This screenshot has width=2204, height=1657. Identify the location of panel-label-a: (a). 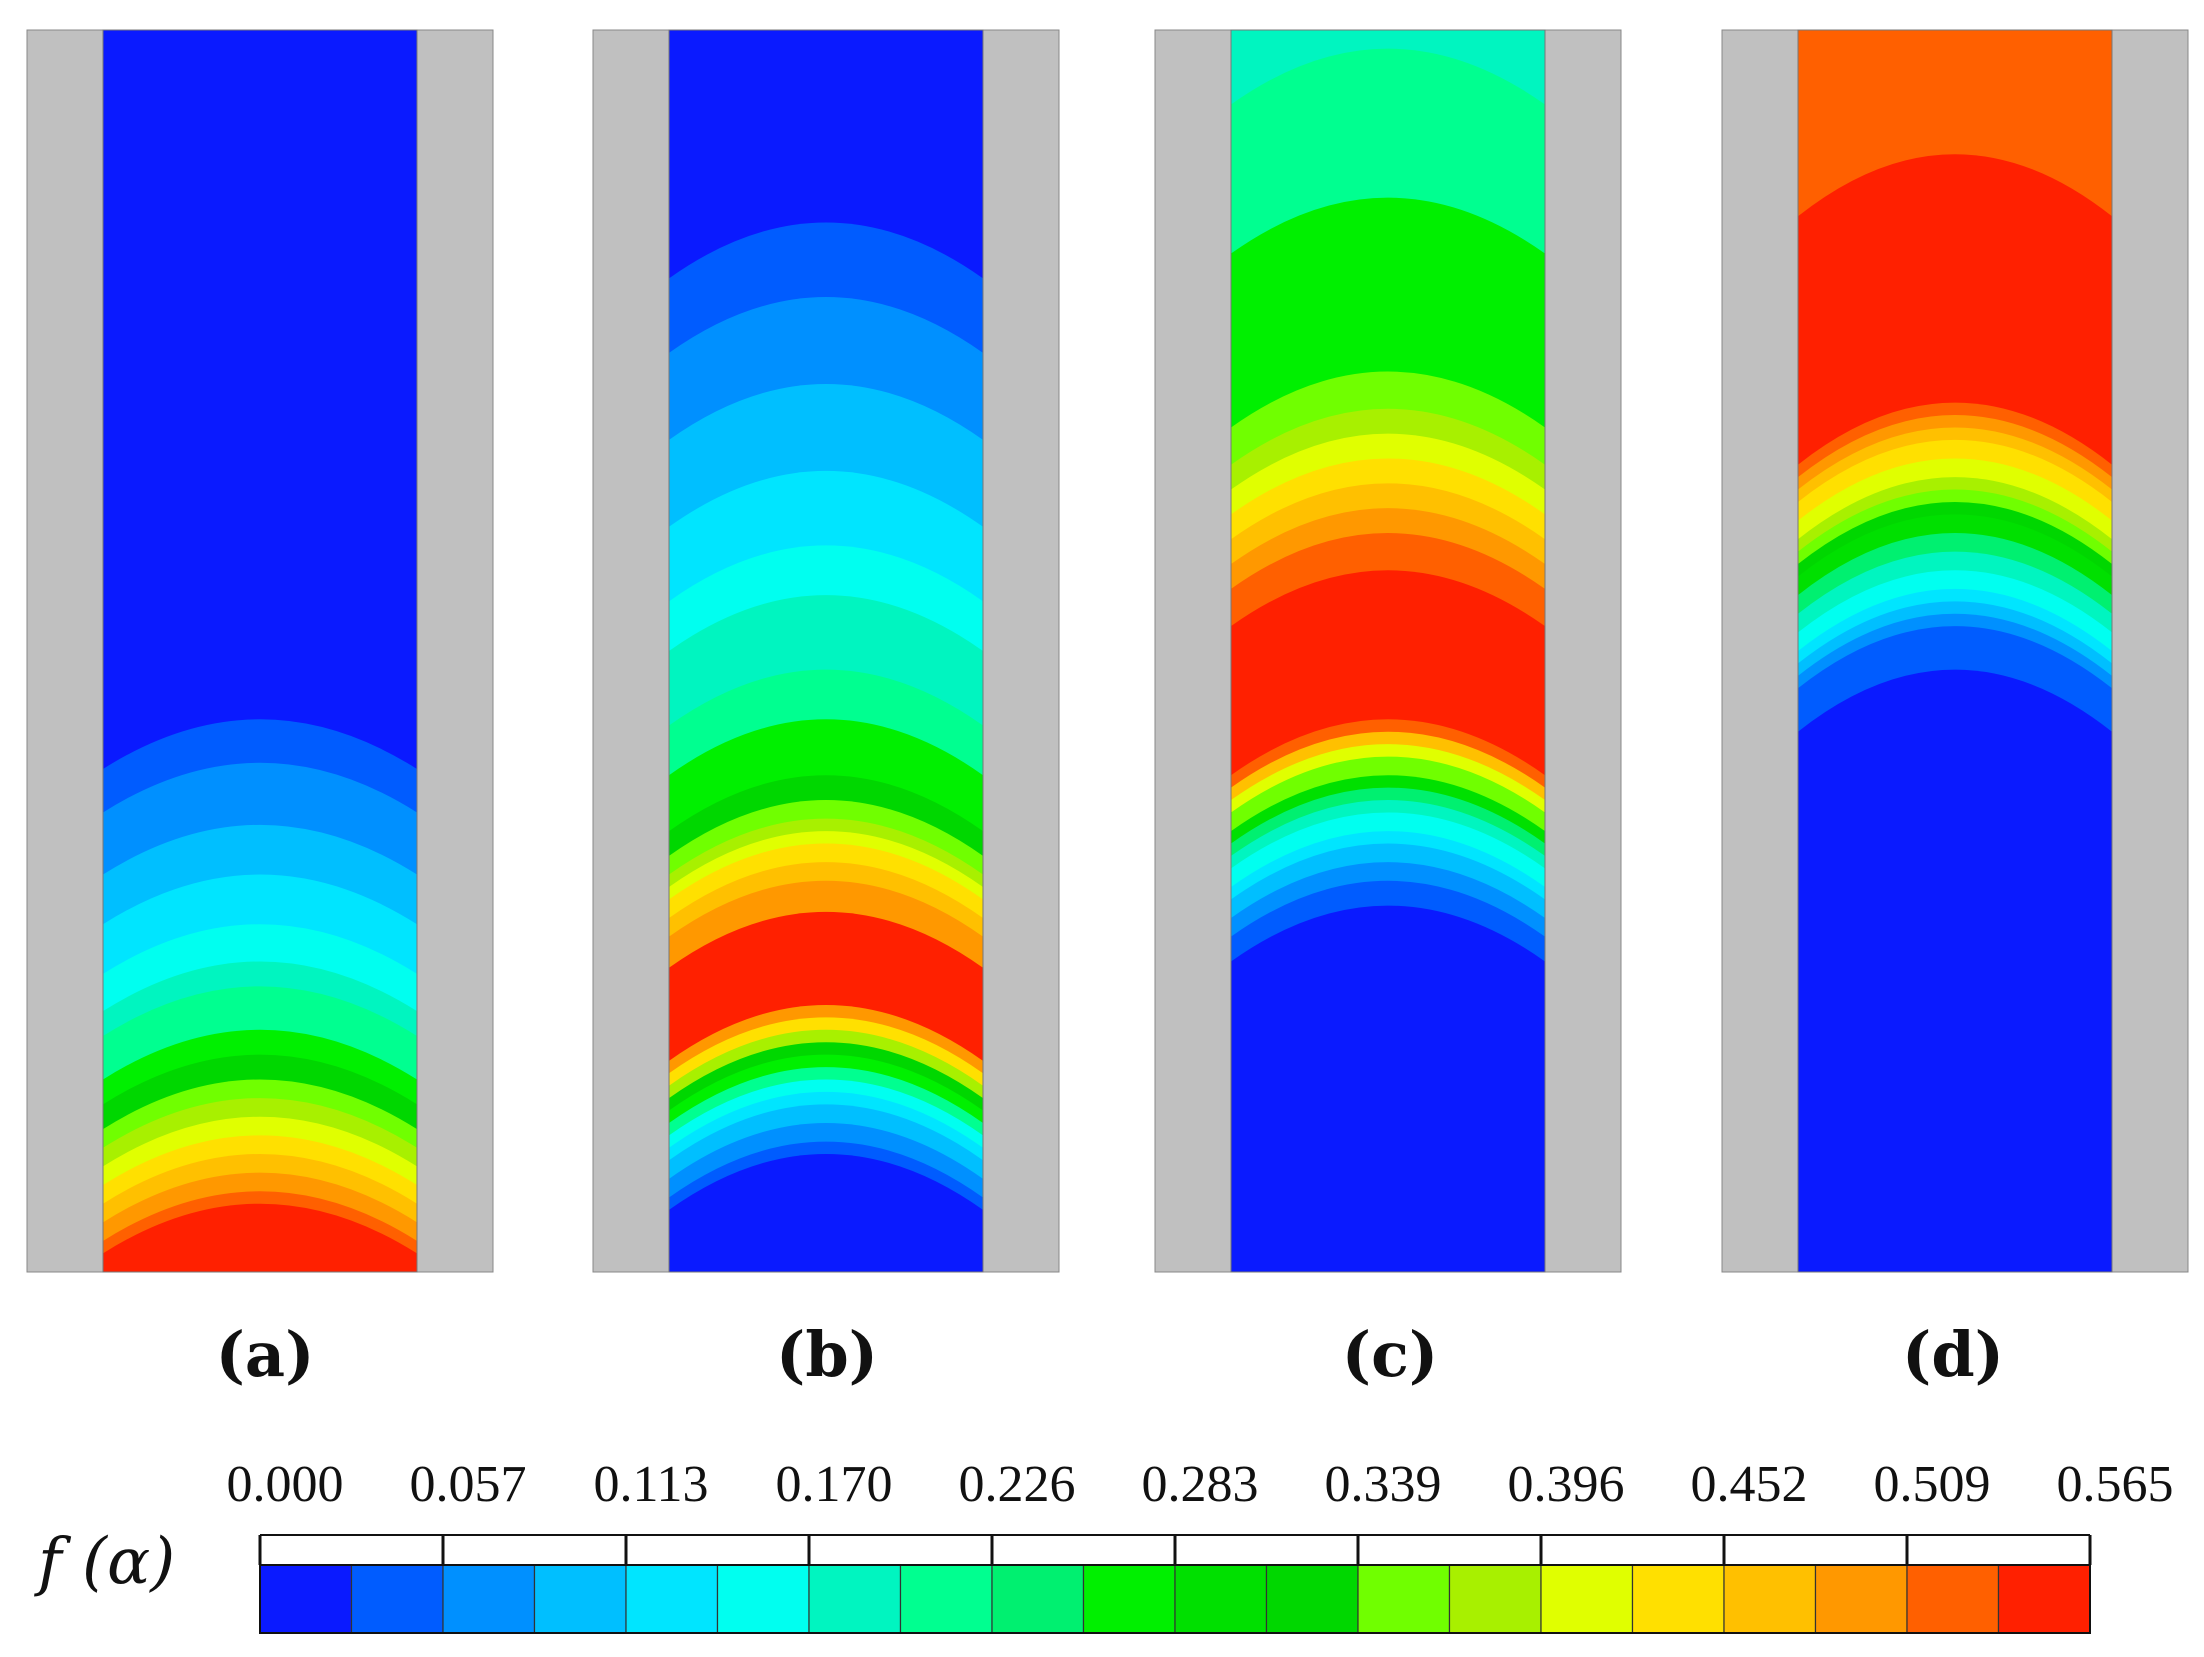
(265, 1354).